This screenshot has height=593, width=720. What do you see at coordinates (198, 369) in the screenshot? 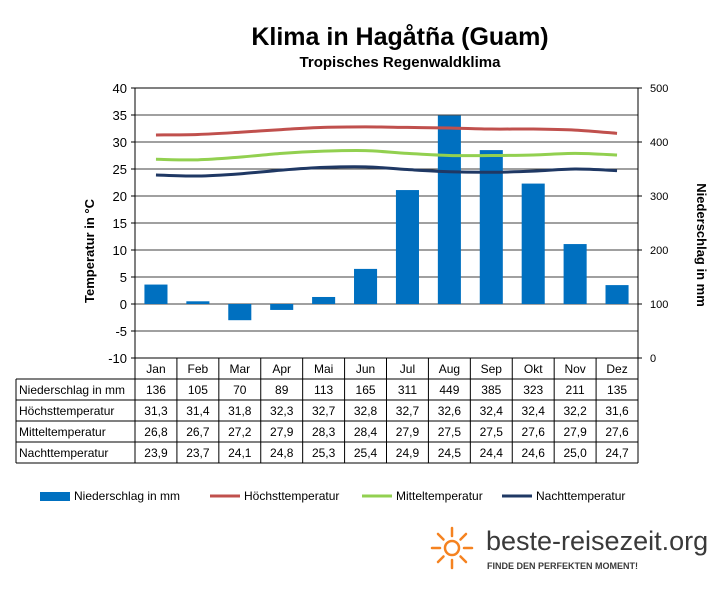
I see `category-label: Feb` at bounding box center [198, 369].